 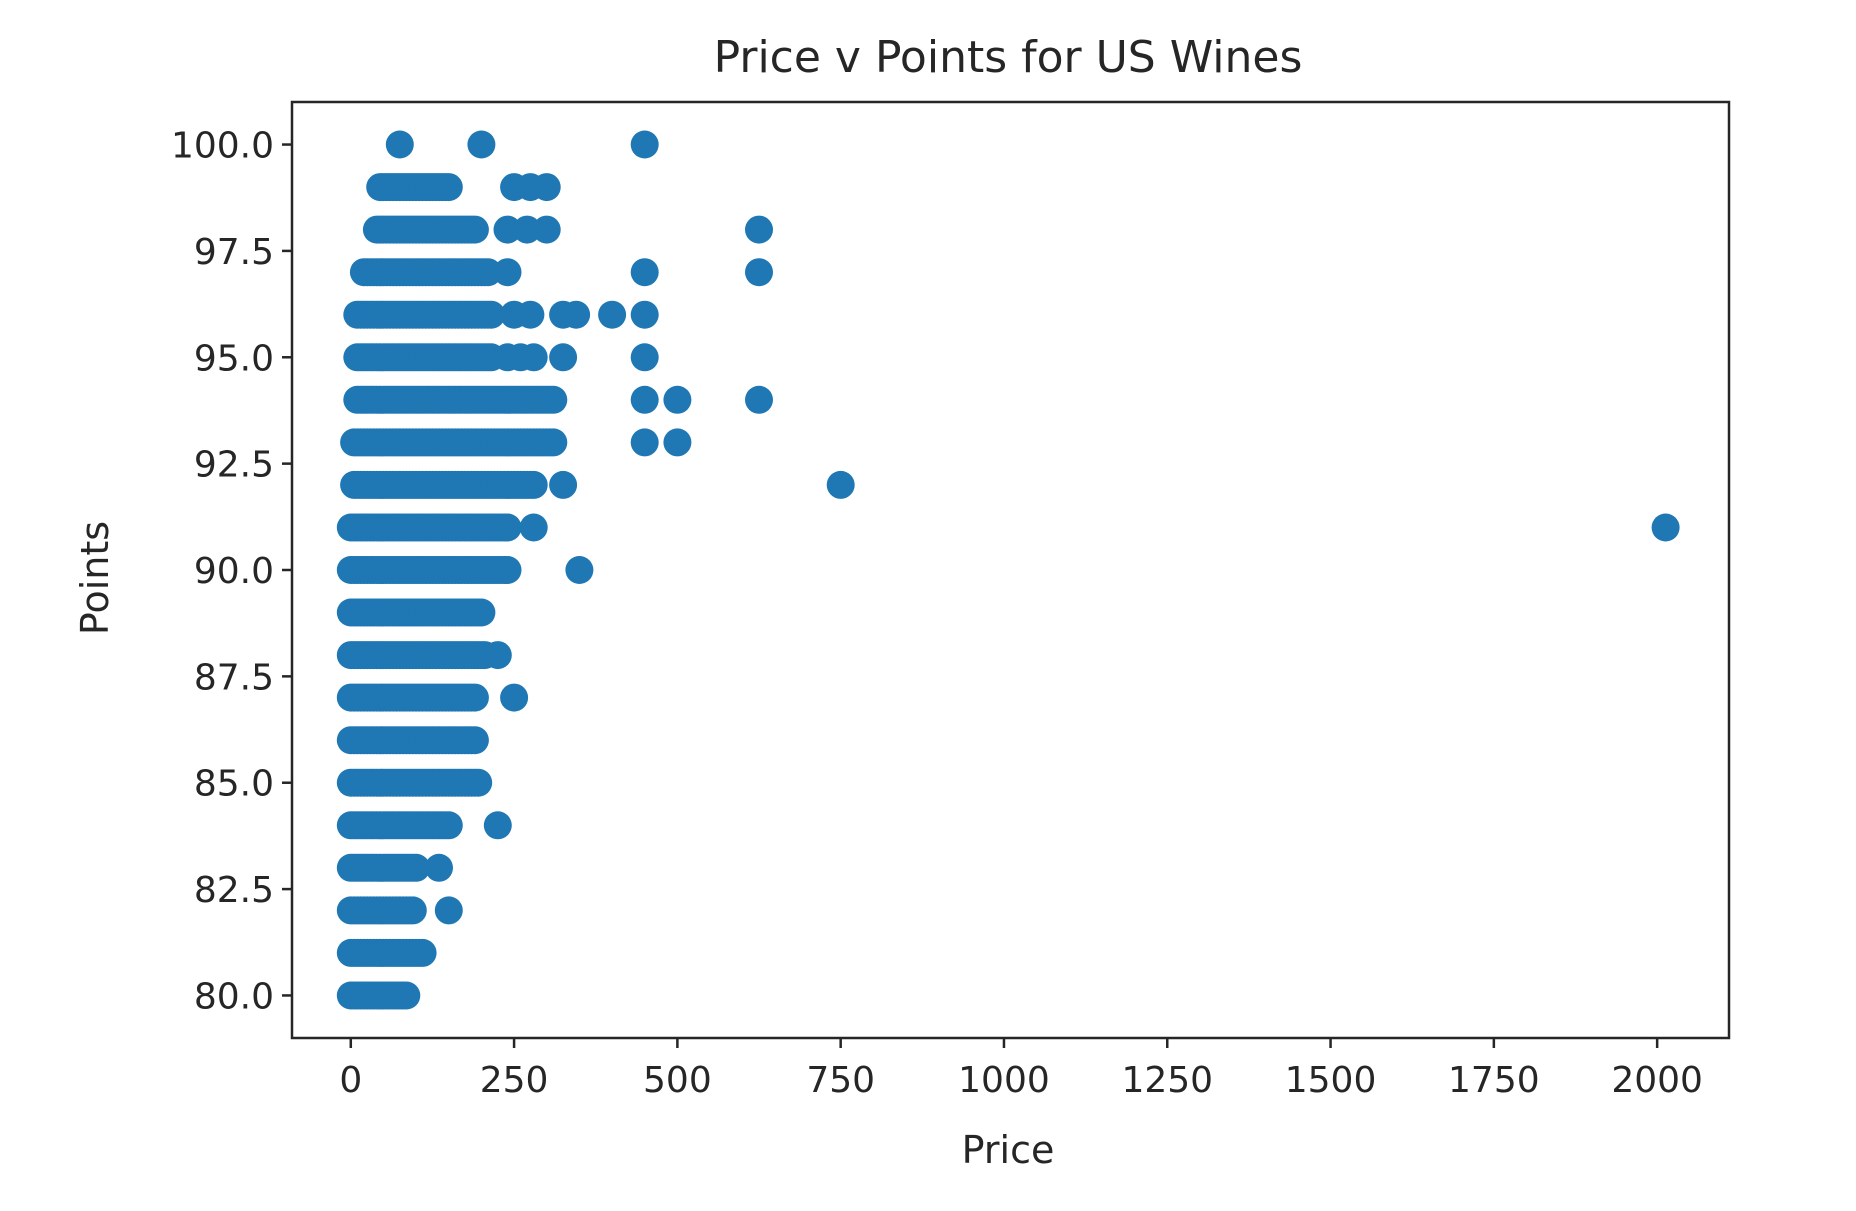 What do you see at coordinates (234, 465) in the screenshot?
I see `y-tick-label: 92.5` at bounding box center [234, 465].